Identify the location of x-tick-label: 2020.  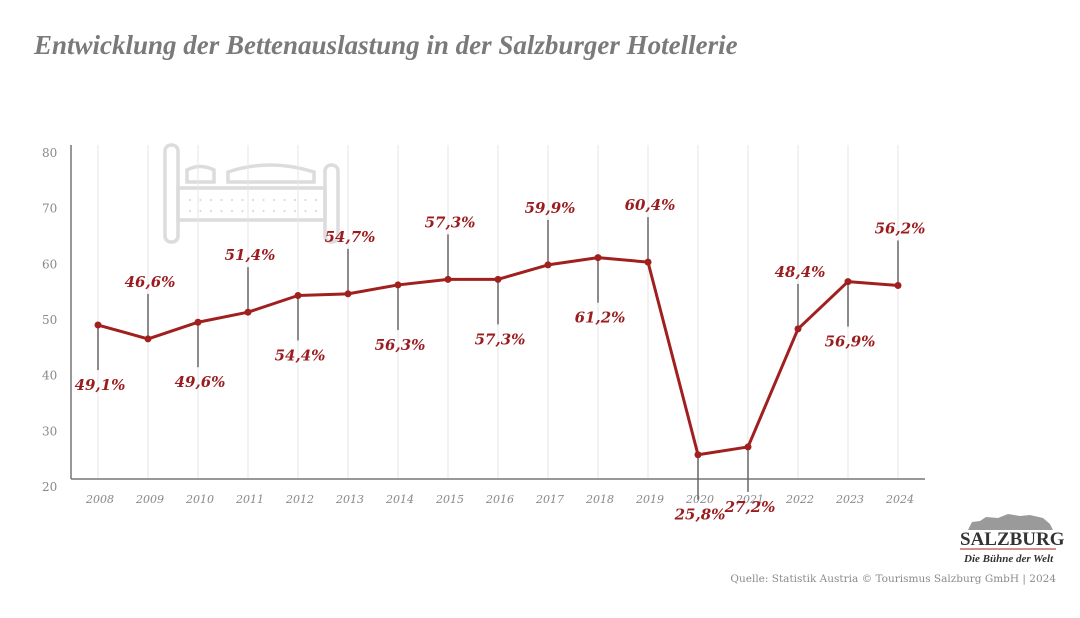
(699, 499).